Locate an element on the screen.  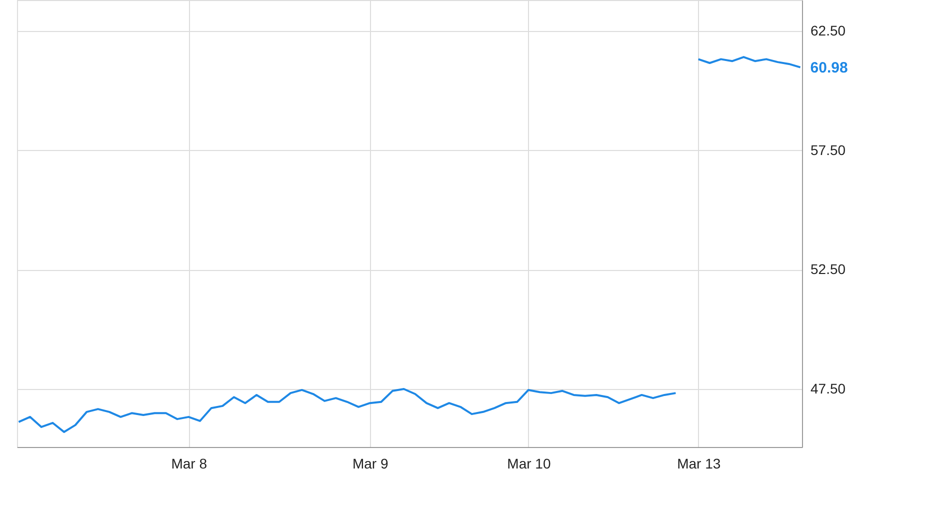
x-tick-label: Mar 13 is located at coordinates (699, 464).